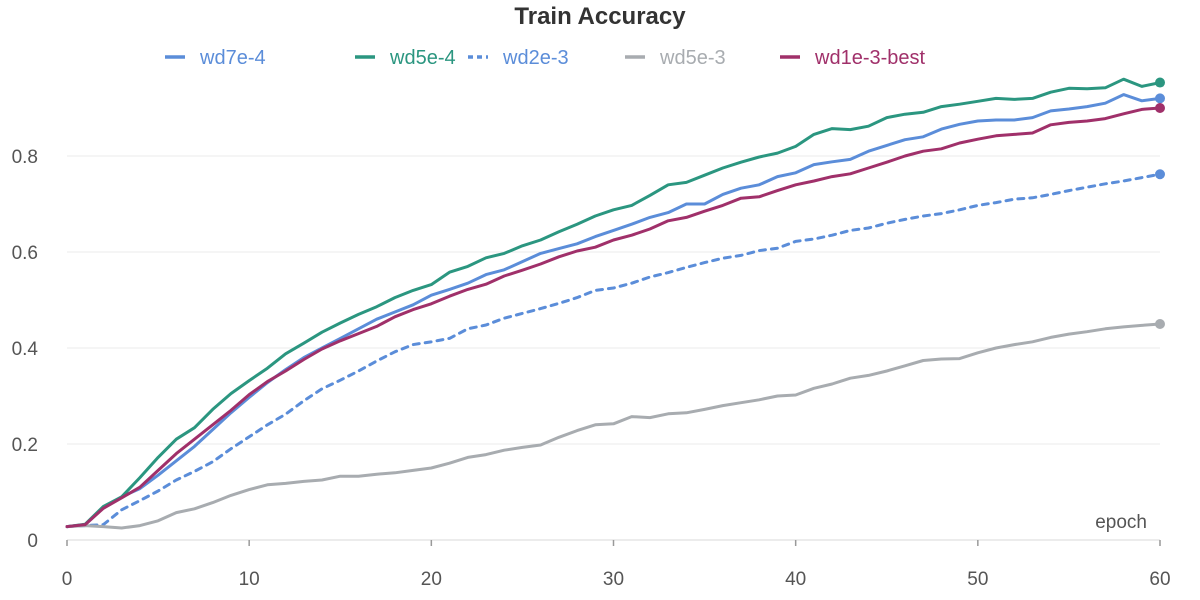 Image resolution: width=1200 pixels, height=600 pixels. I want to click on legend-item-wd1e-3-best: wd1e-3-best, so click(853, 58).